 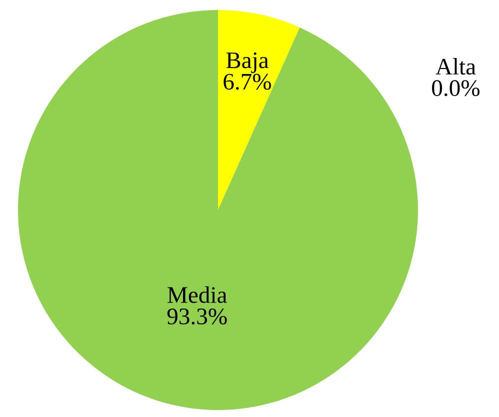 I want to click on data-label: 6.7%, so click(x=248, y=82).